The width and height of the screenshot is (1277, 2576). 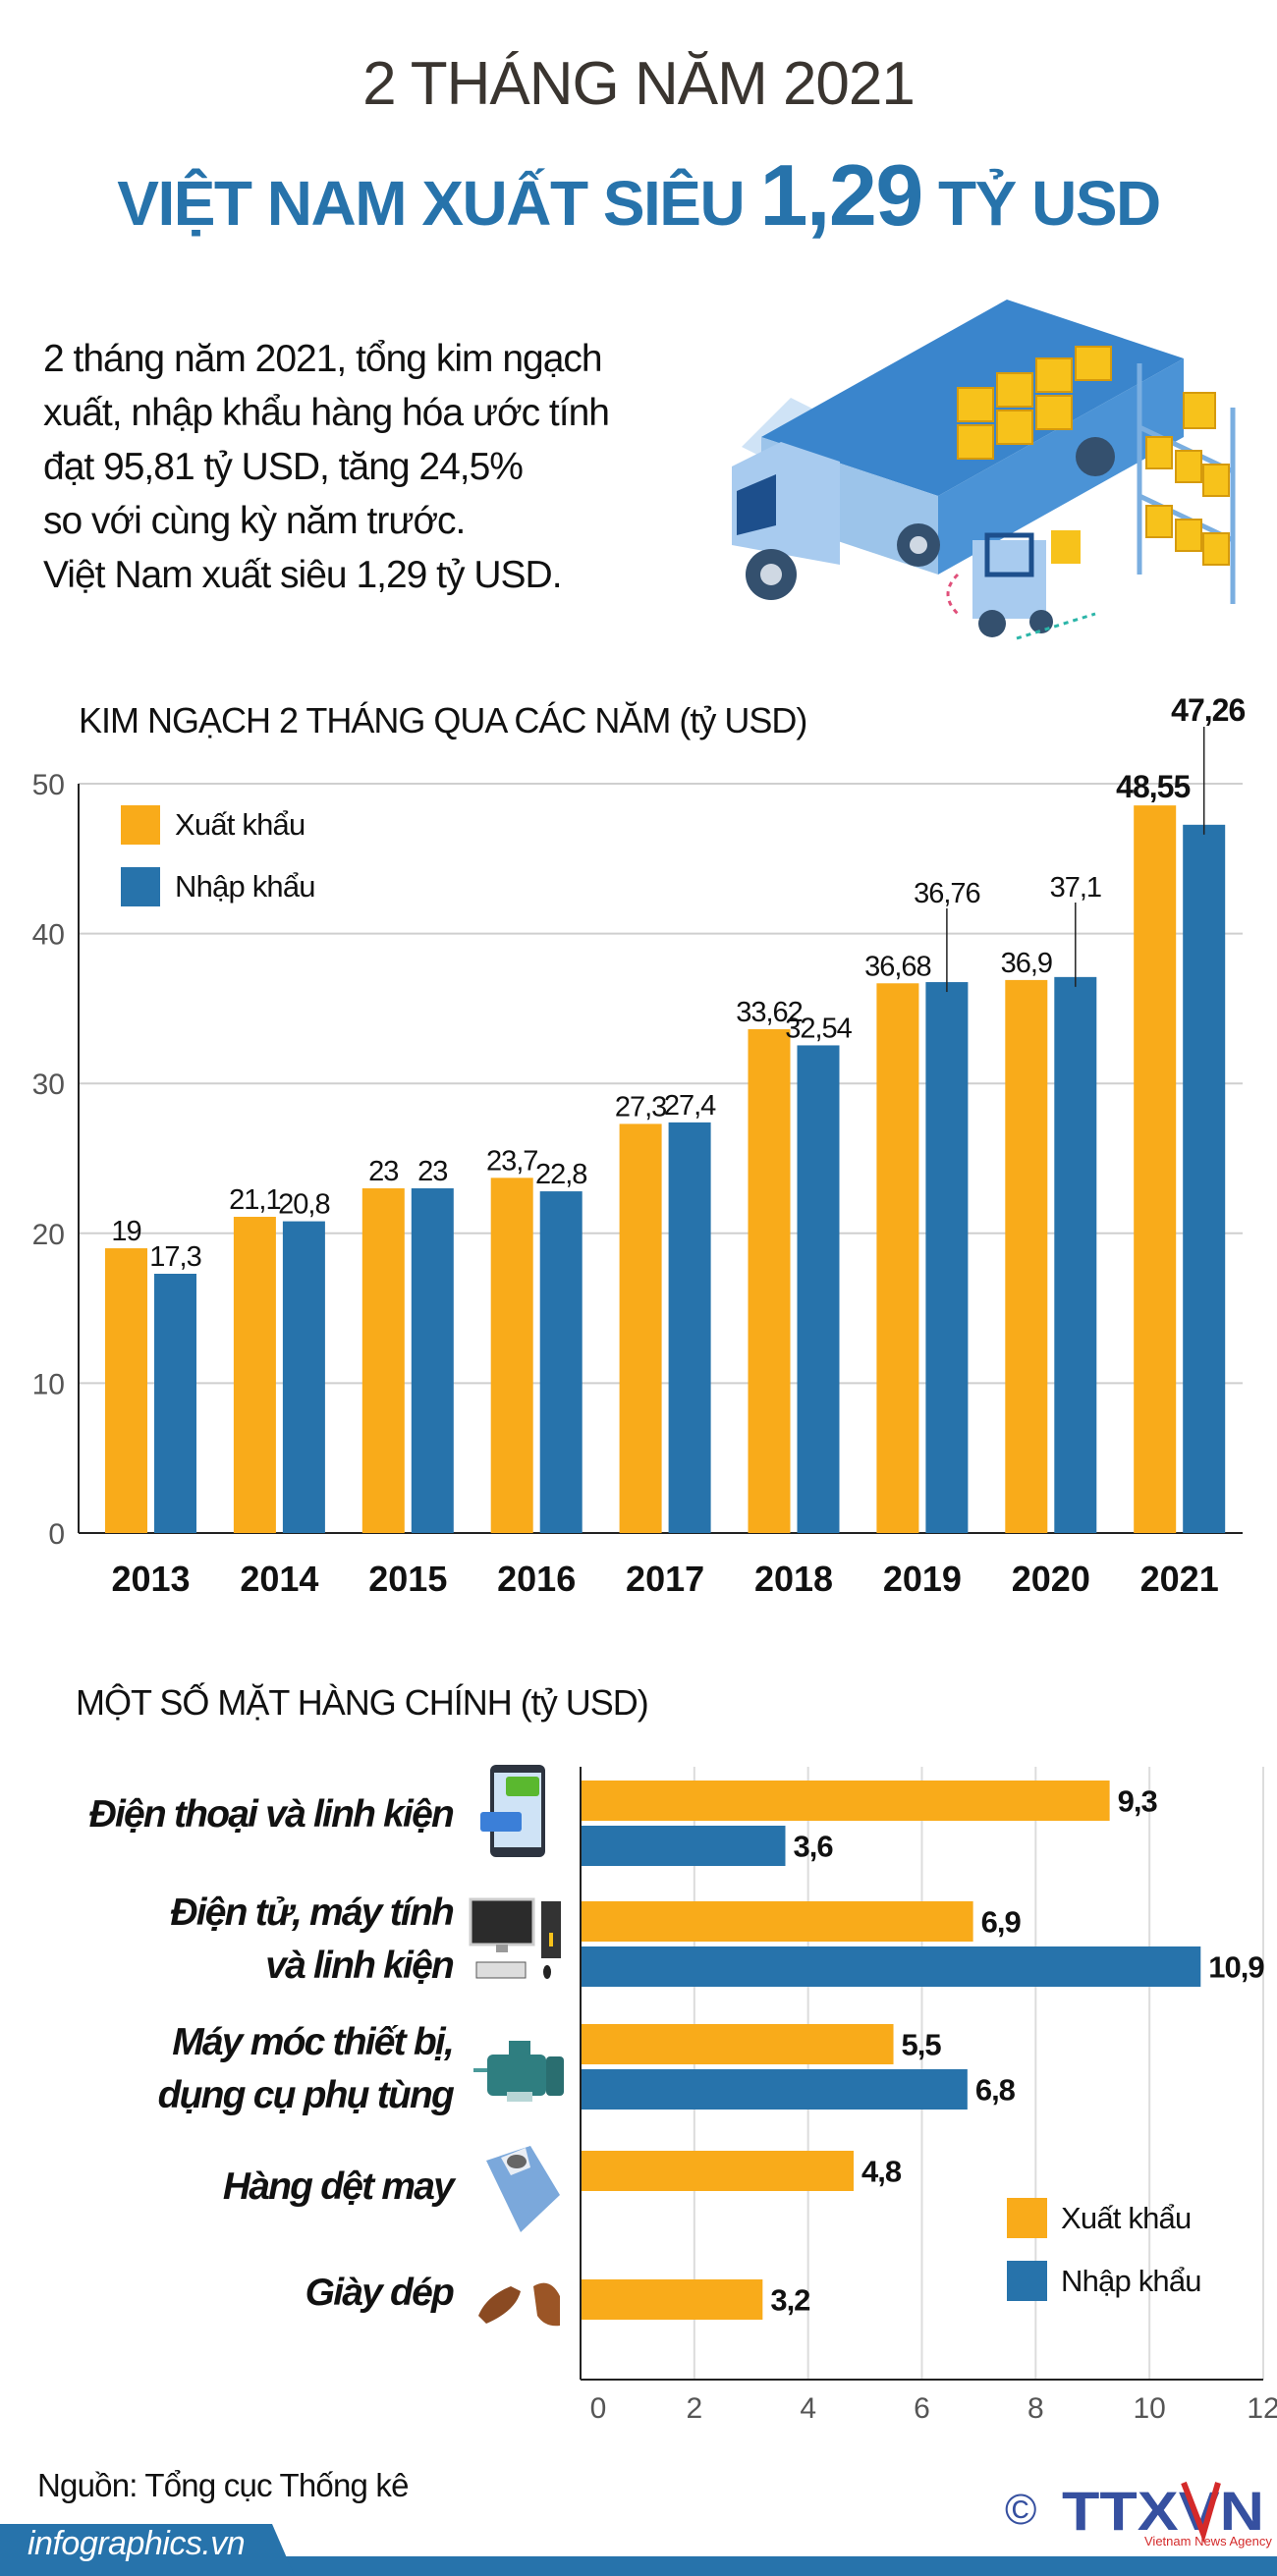 What do you see at coordinates (515, 1938) in the screenshot?
I see `computer-icon` at bounding box center [515, 1938].